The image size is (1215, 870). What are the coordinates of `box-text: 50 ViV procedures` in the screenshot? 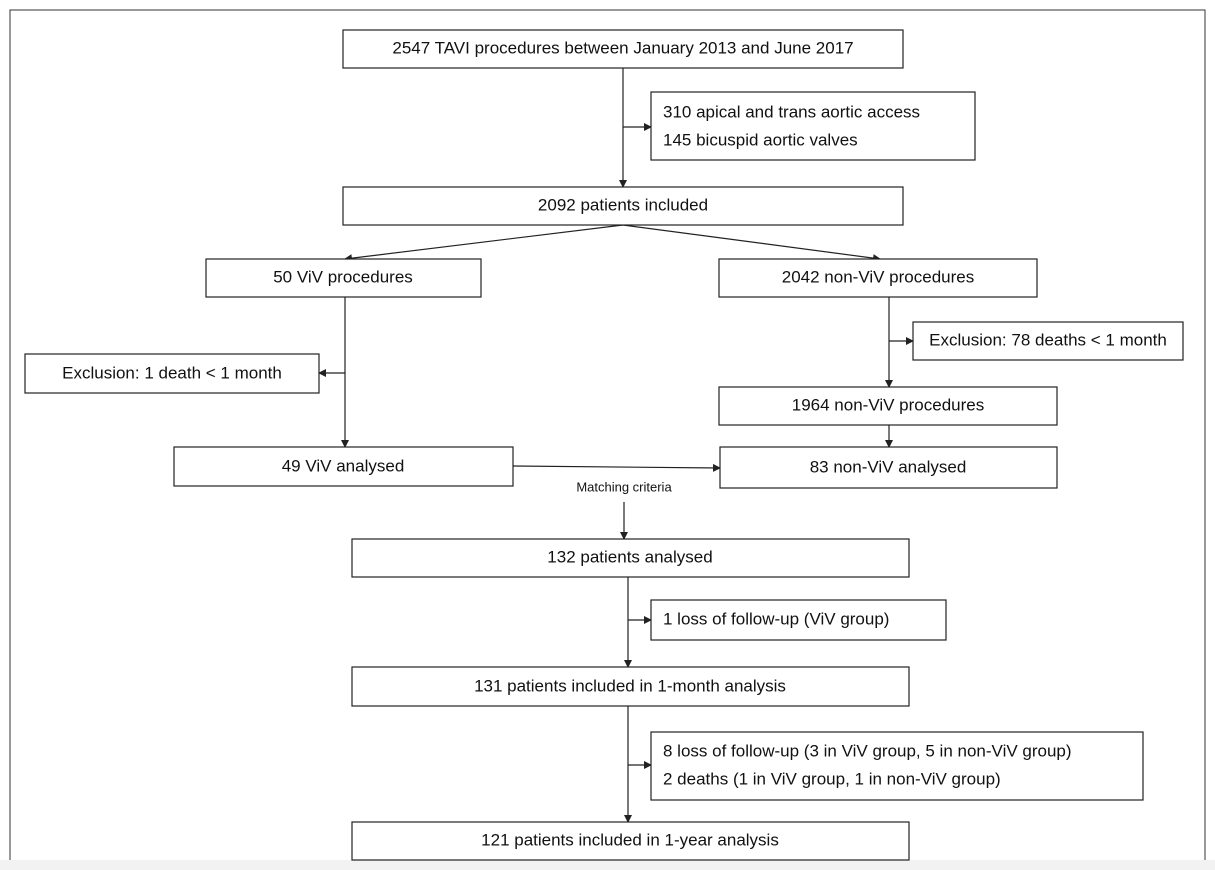 It's located at (343, 276).